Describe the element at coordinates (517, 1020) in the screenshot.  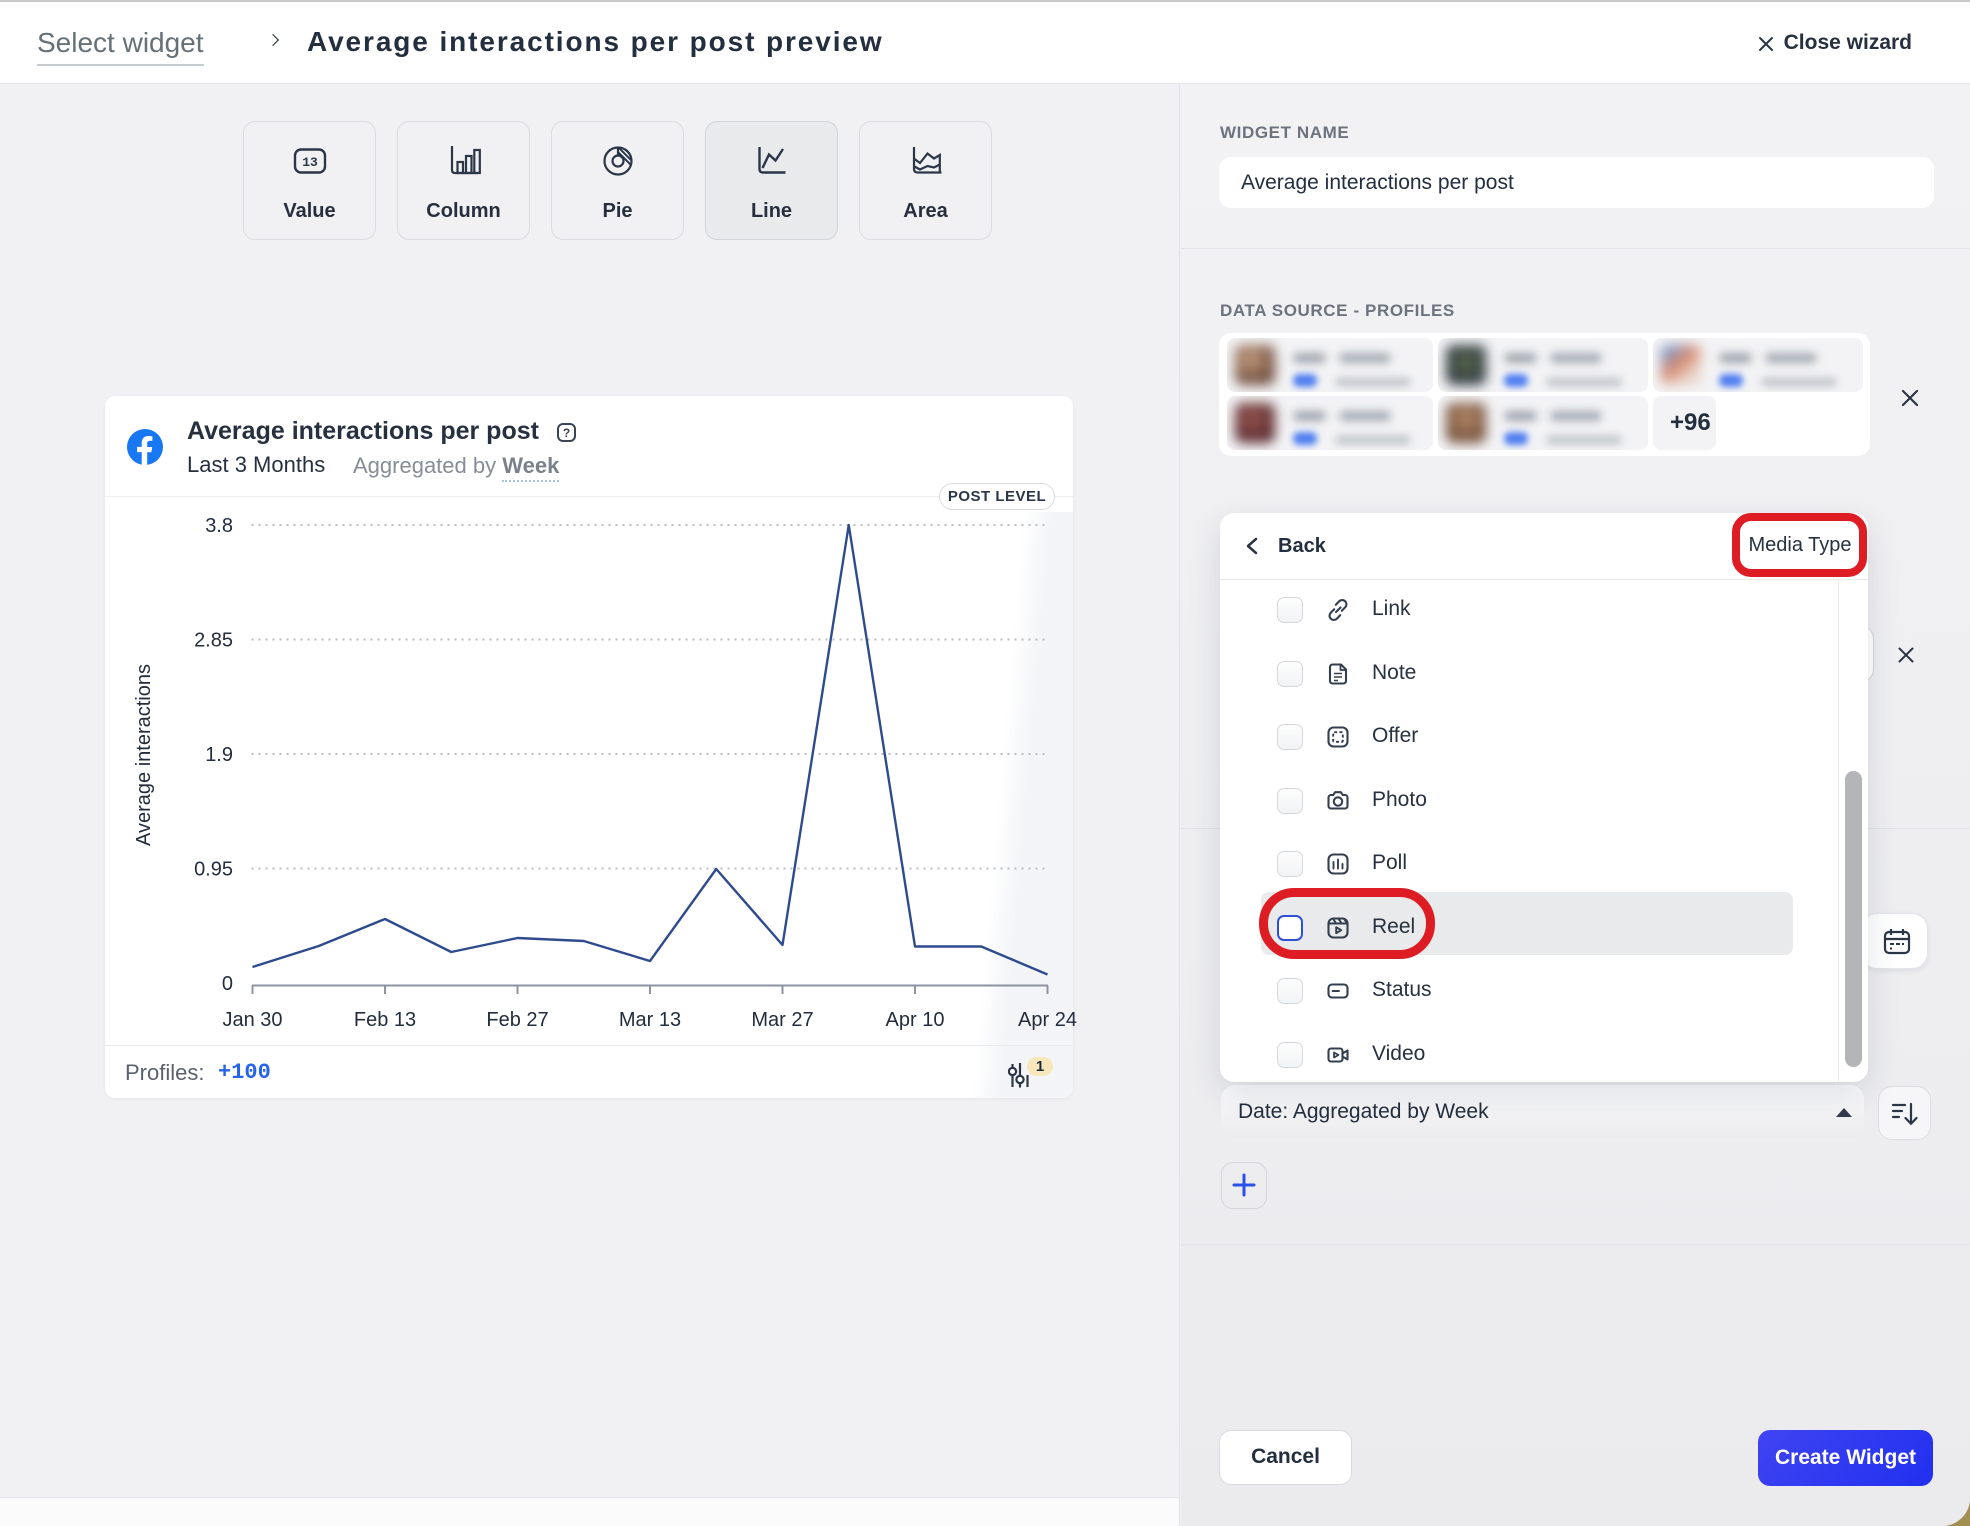
I see `svg-text: Feb 27` at that location.